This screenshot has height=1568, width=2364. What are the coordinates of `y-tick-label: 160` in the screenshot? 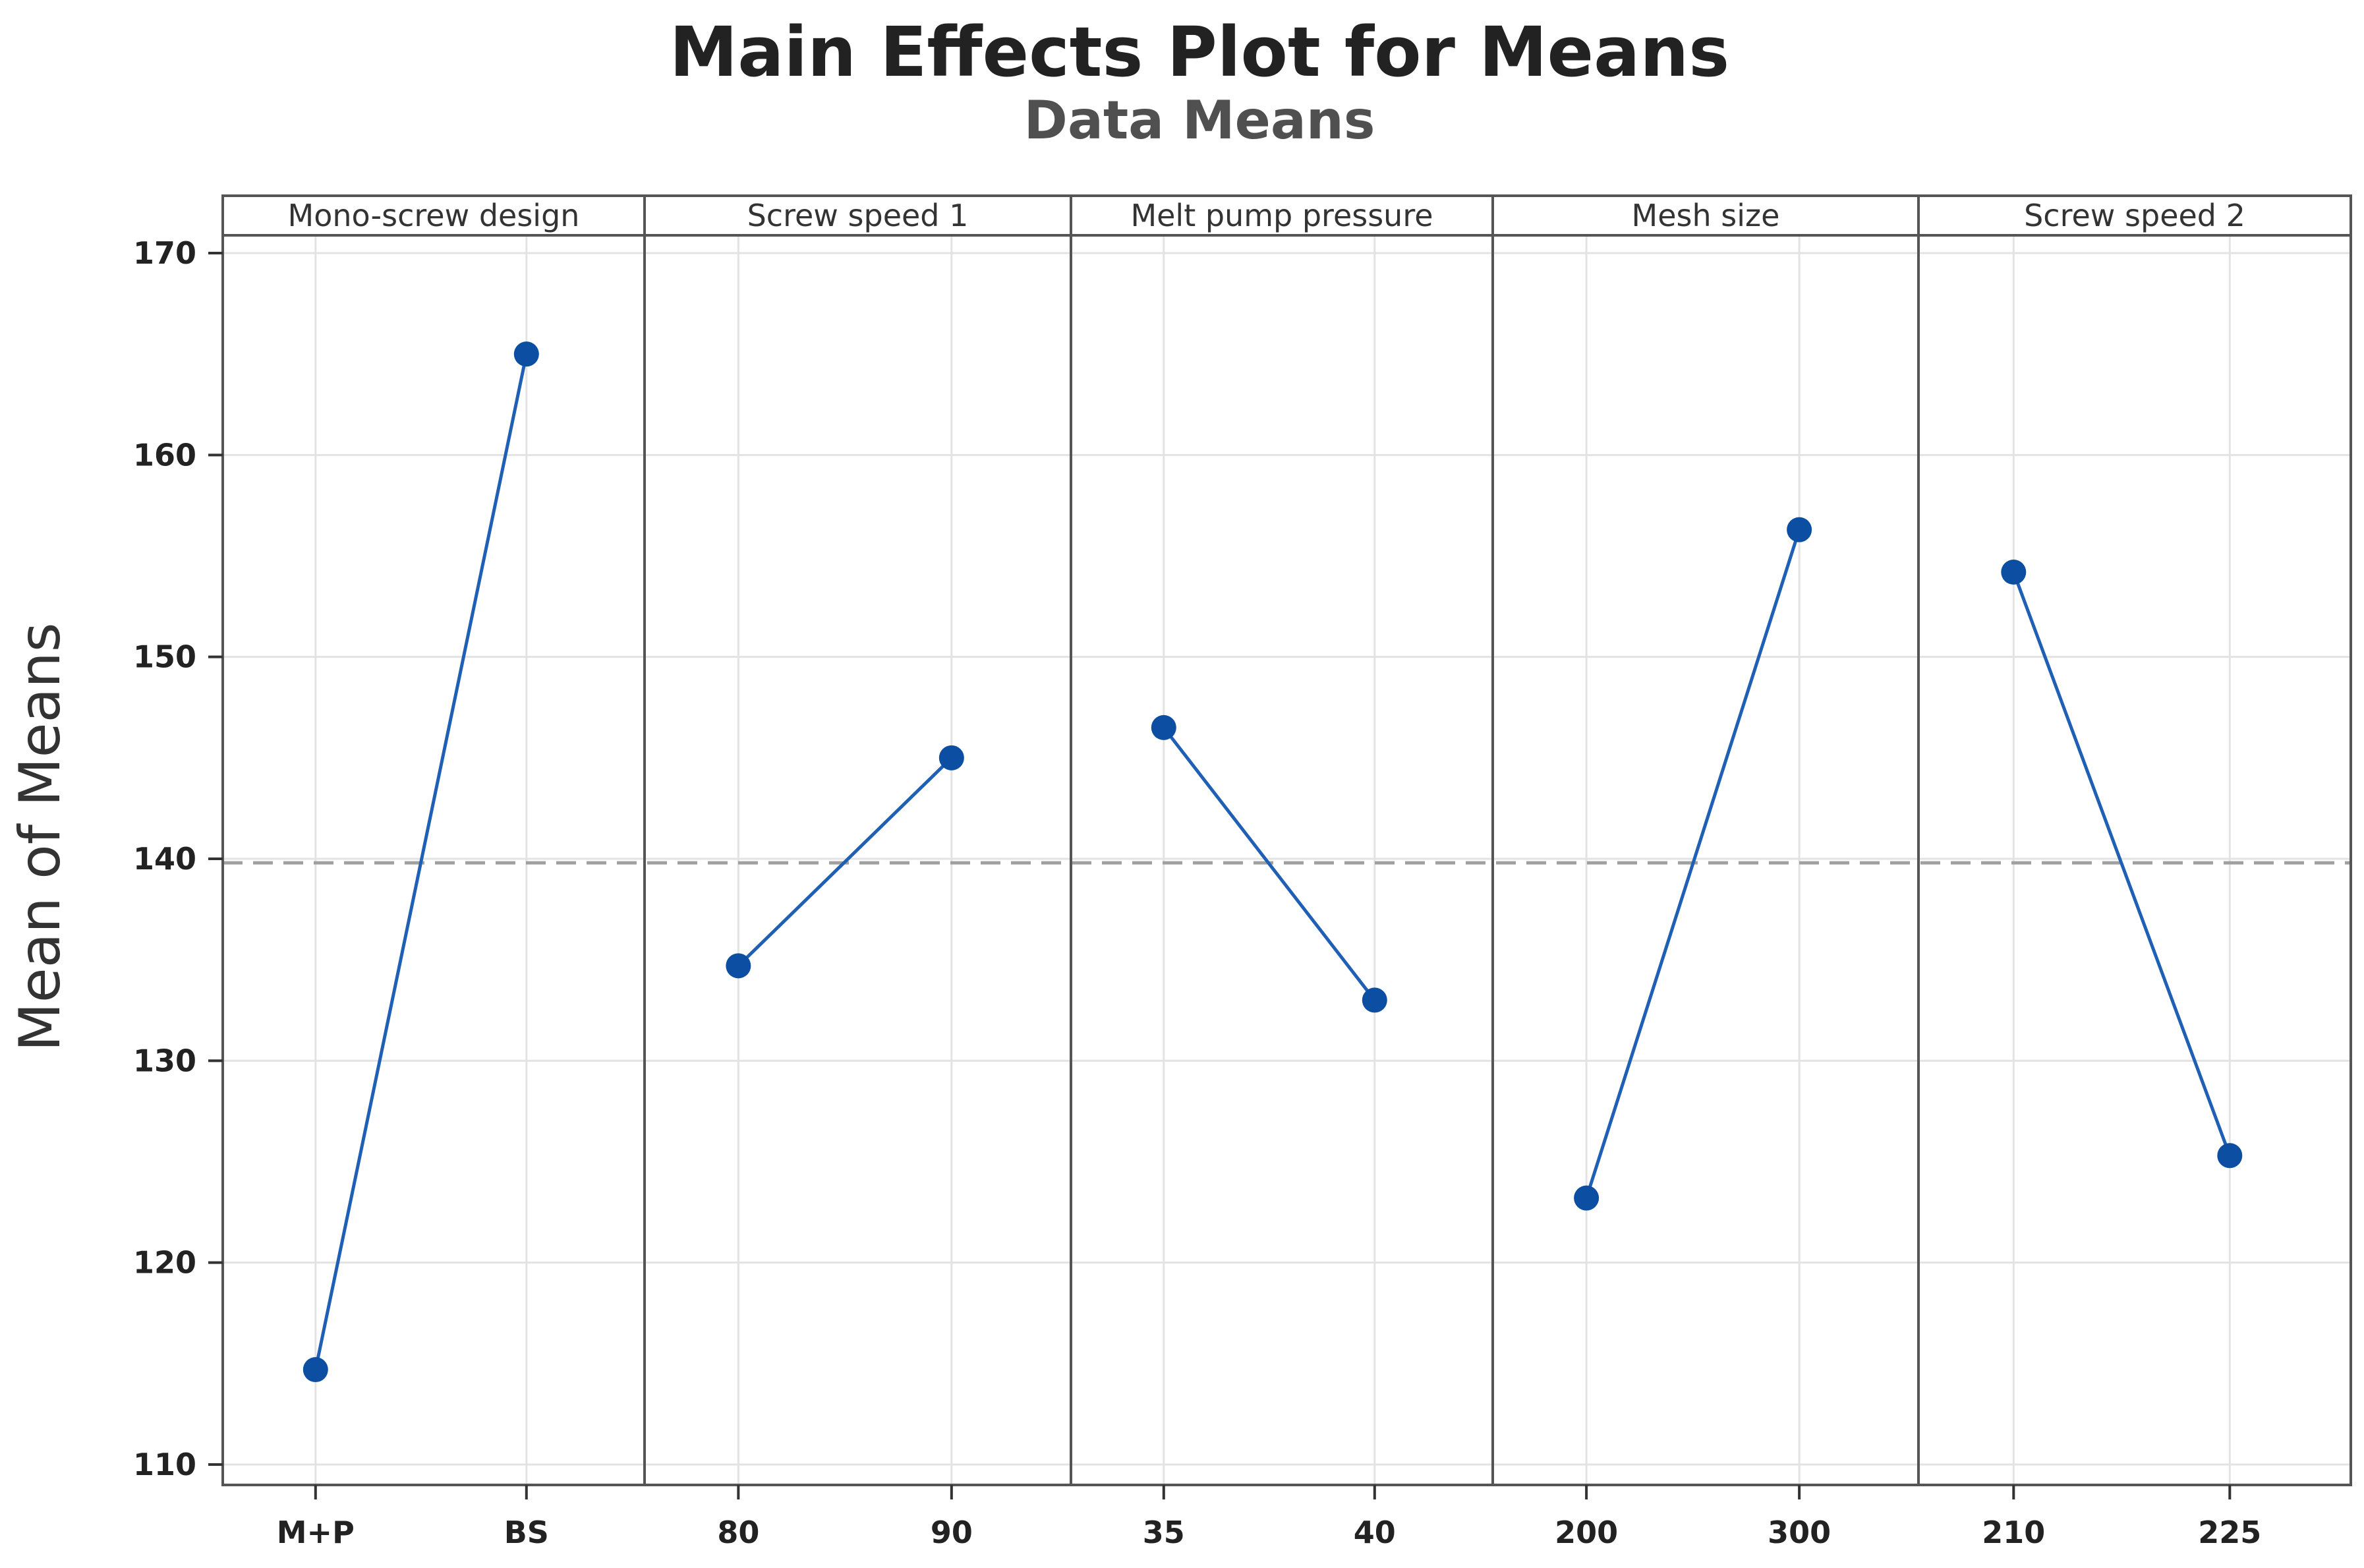 It's located at (164, 455).